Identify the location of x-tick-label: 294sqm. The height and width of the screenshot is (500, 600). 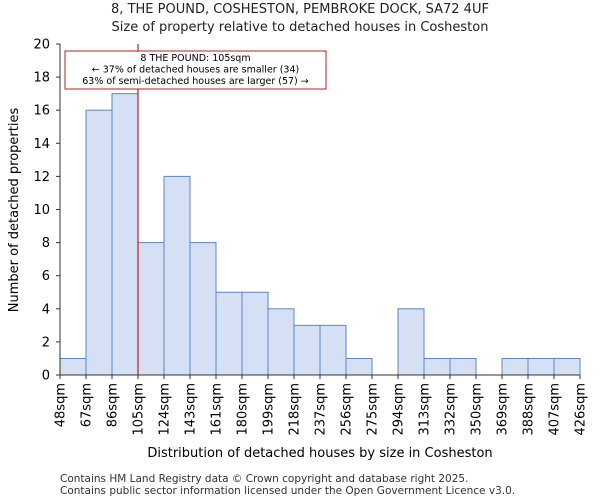
(399, 409).